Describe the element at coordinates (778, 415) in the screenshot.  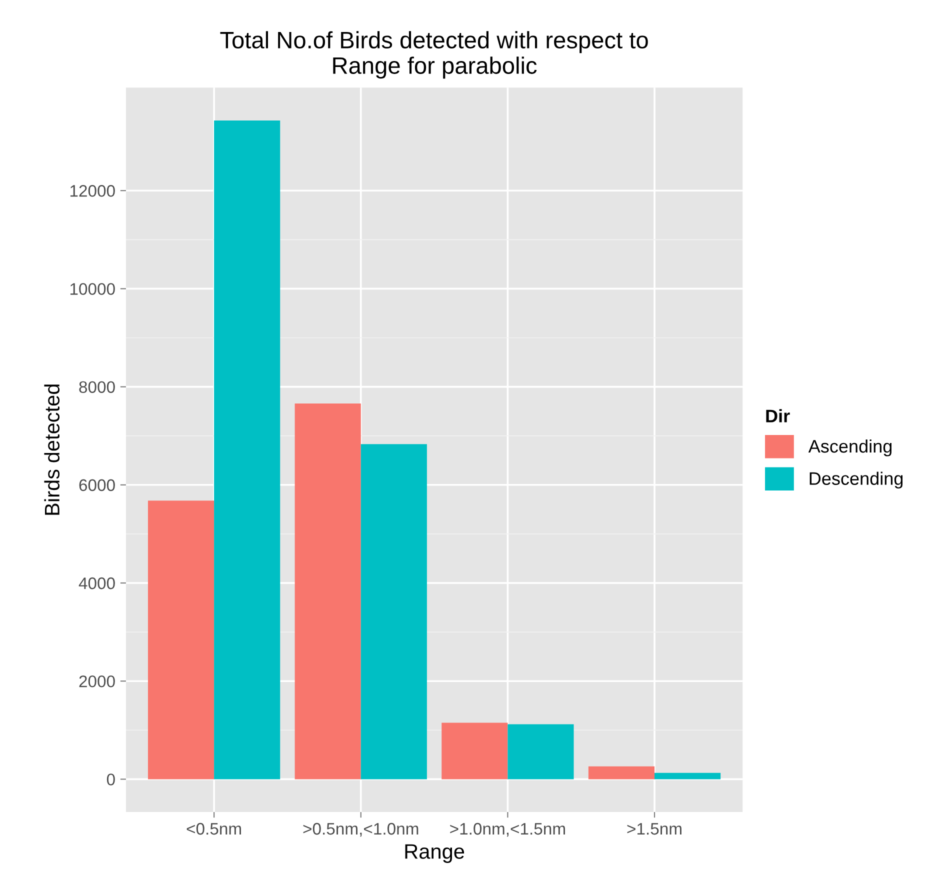
I see `legend-title: Dir` at that location.